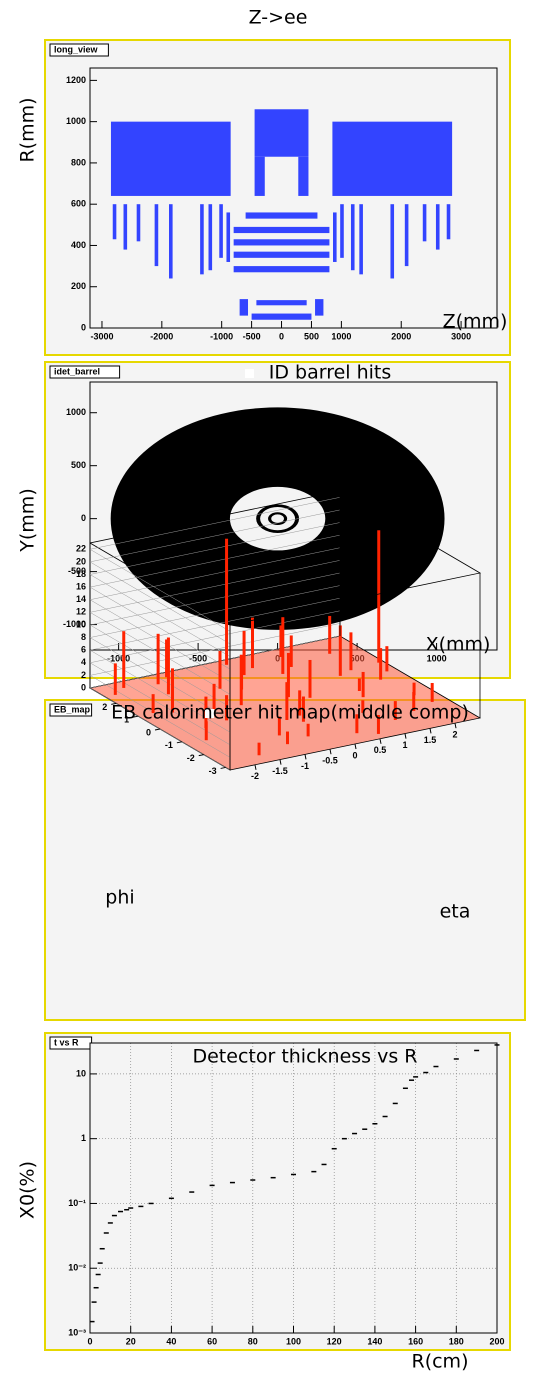  What do you see at coordinates (458, 645) in the screenshot?
I see `x-axis-label: X(mm)` at bounding box center [458, 645].